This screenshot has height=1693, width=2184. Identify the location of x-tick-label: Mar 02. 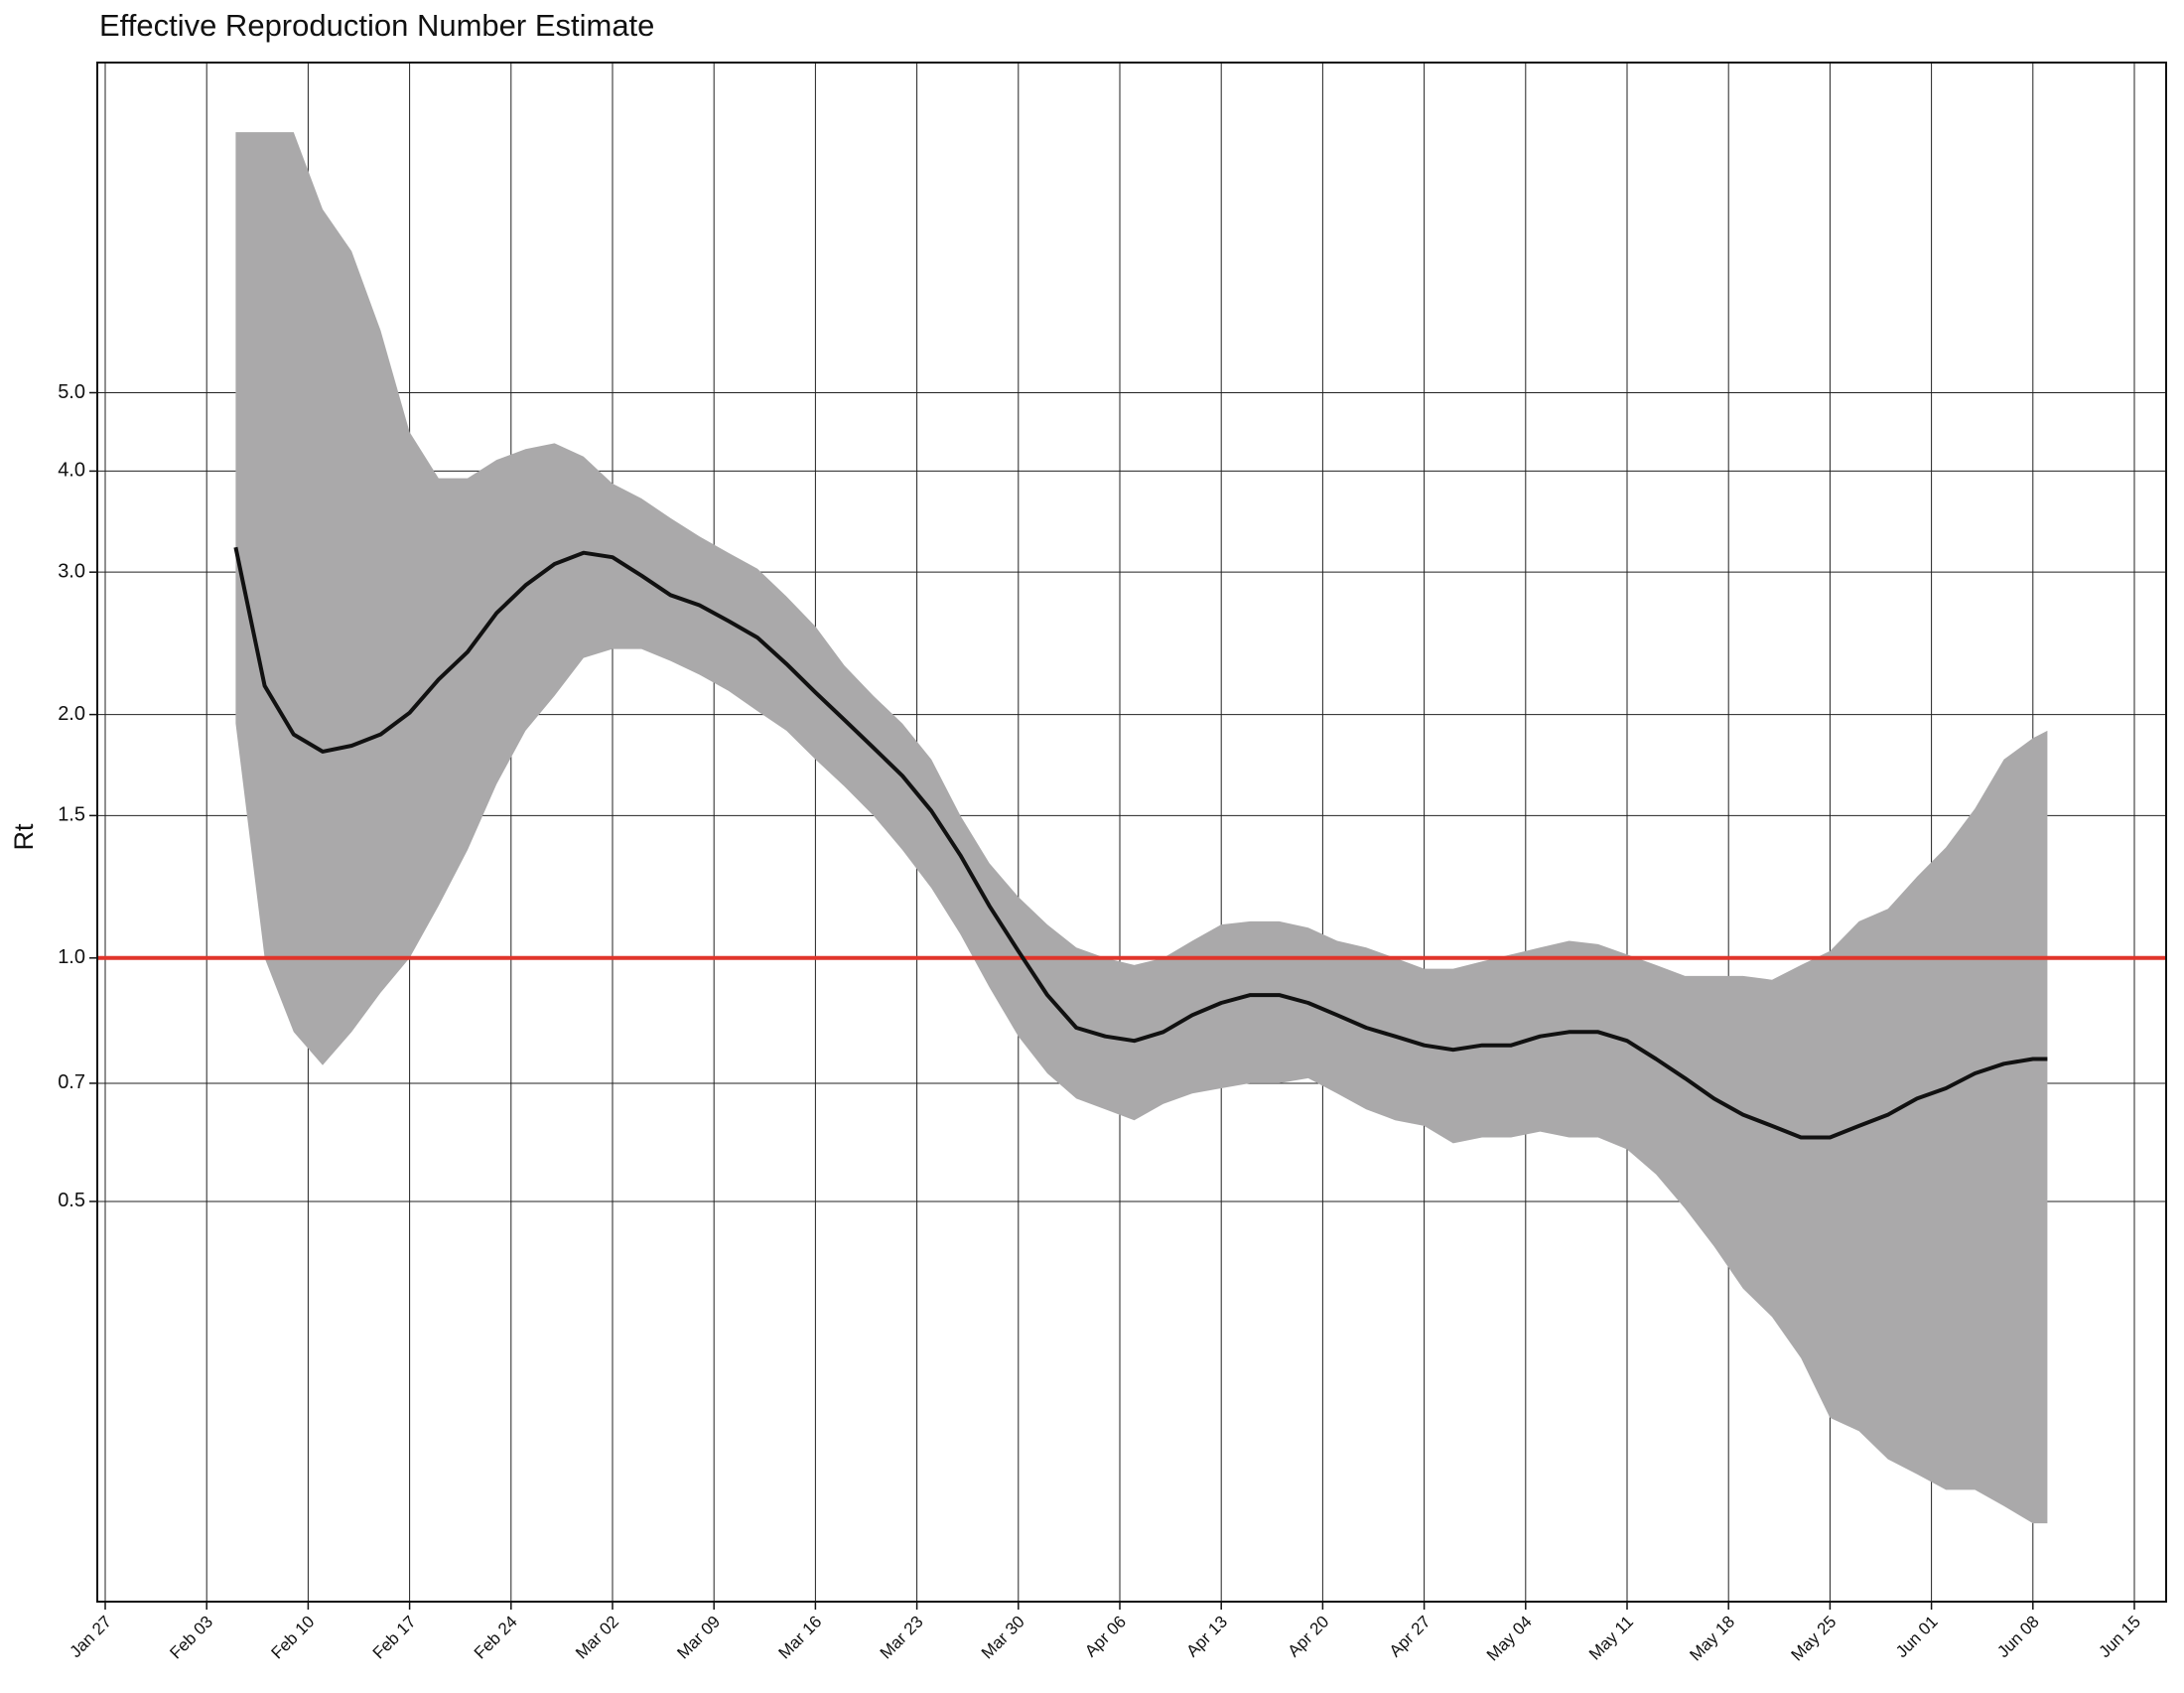
(597, 1638).